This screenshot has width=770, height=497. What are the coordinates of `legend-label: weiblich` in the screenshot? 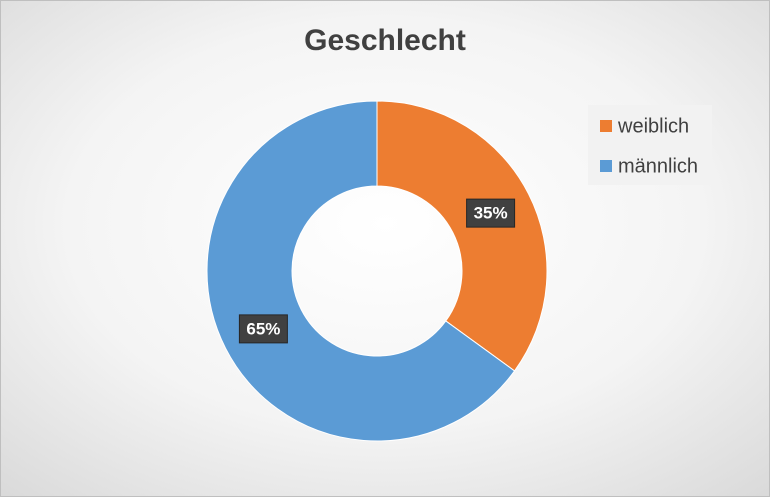 It's located at (653, 126).